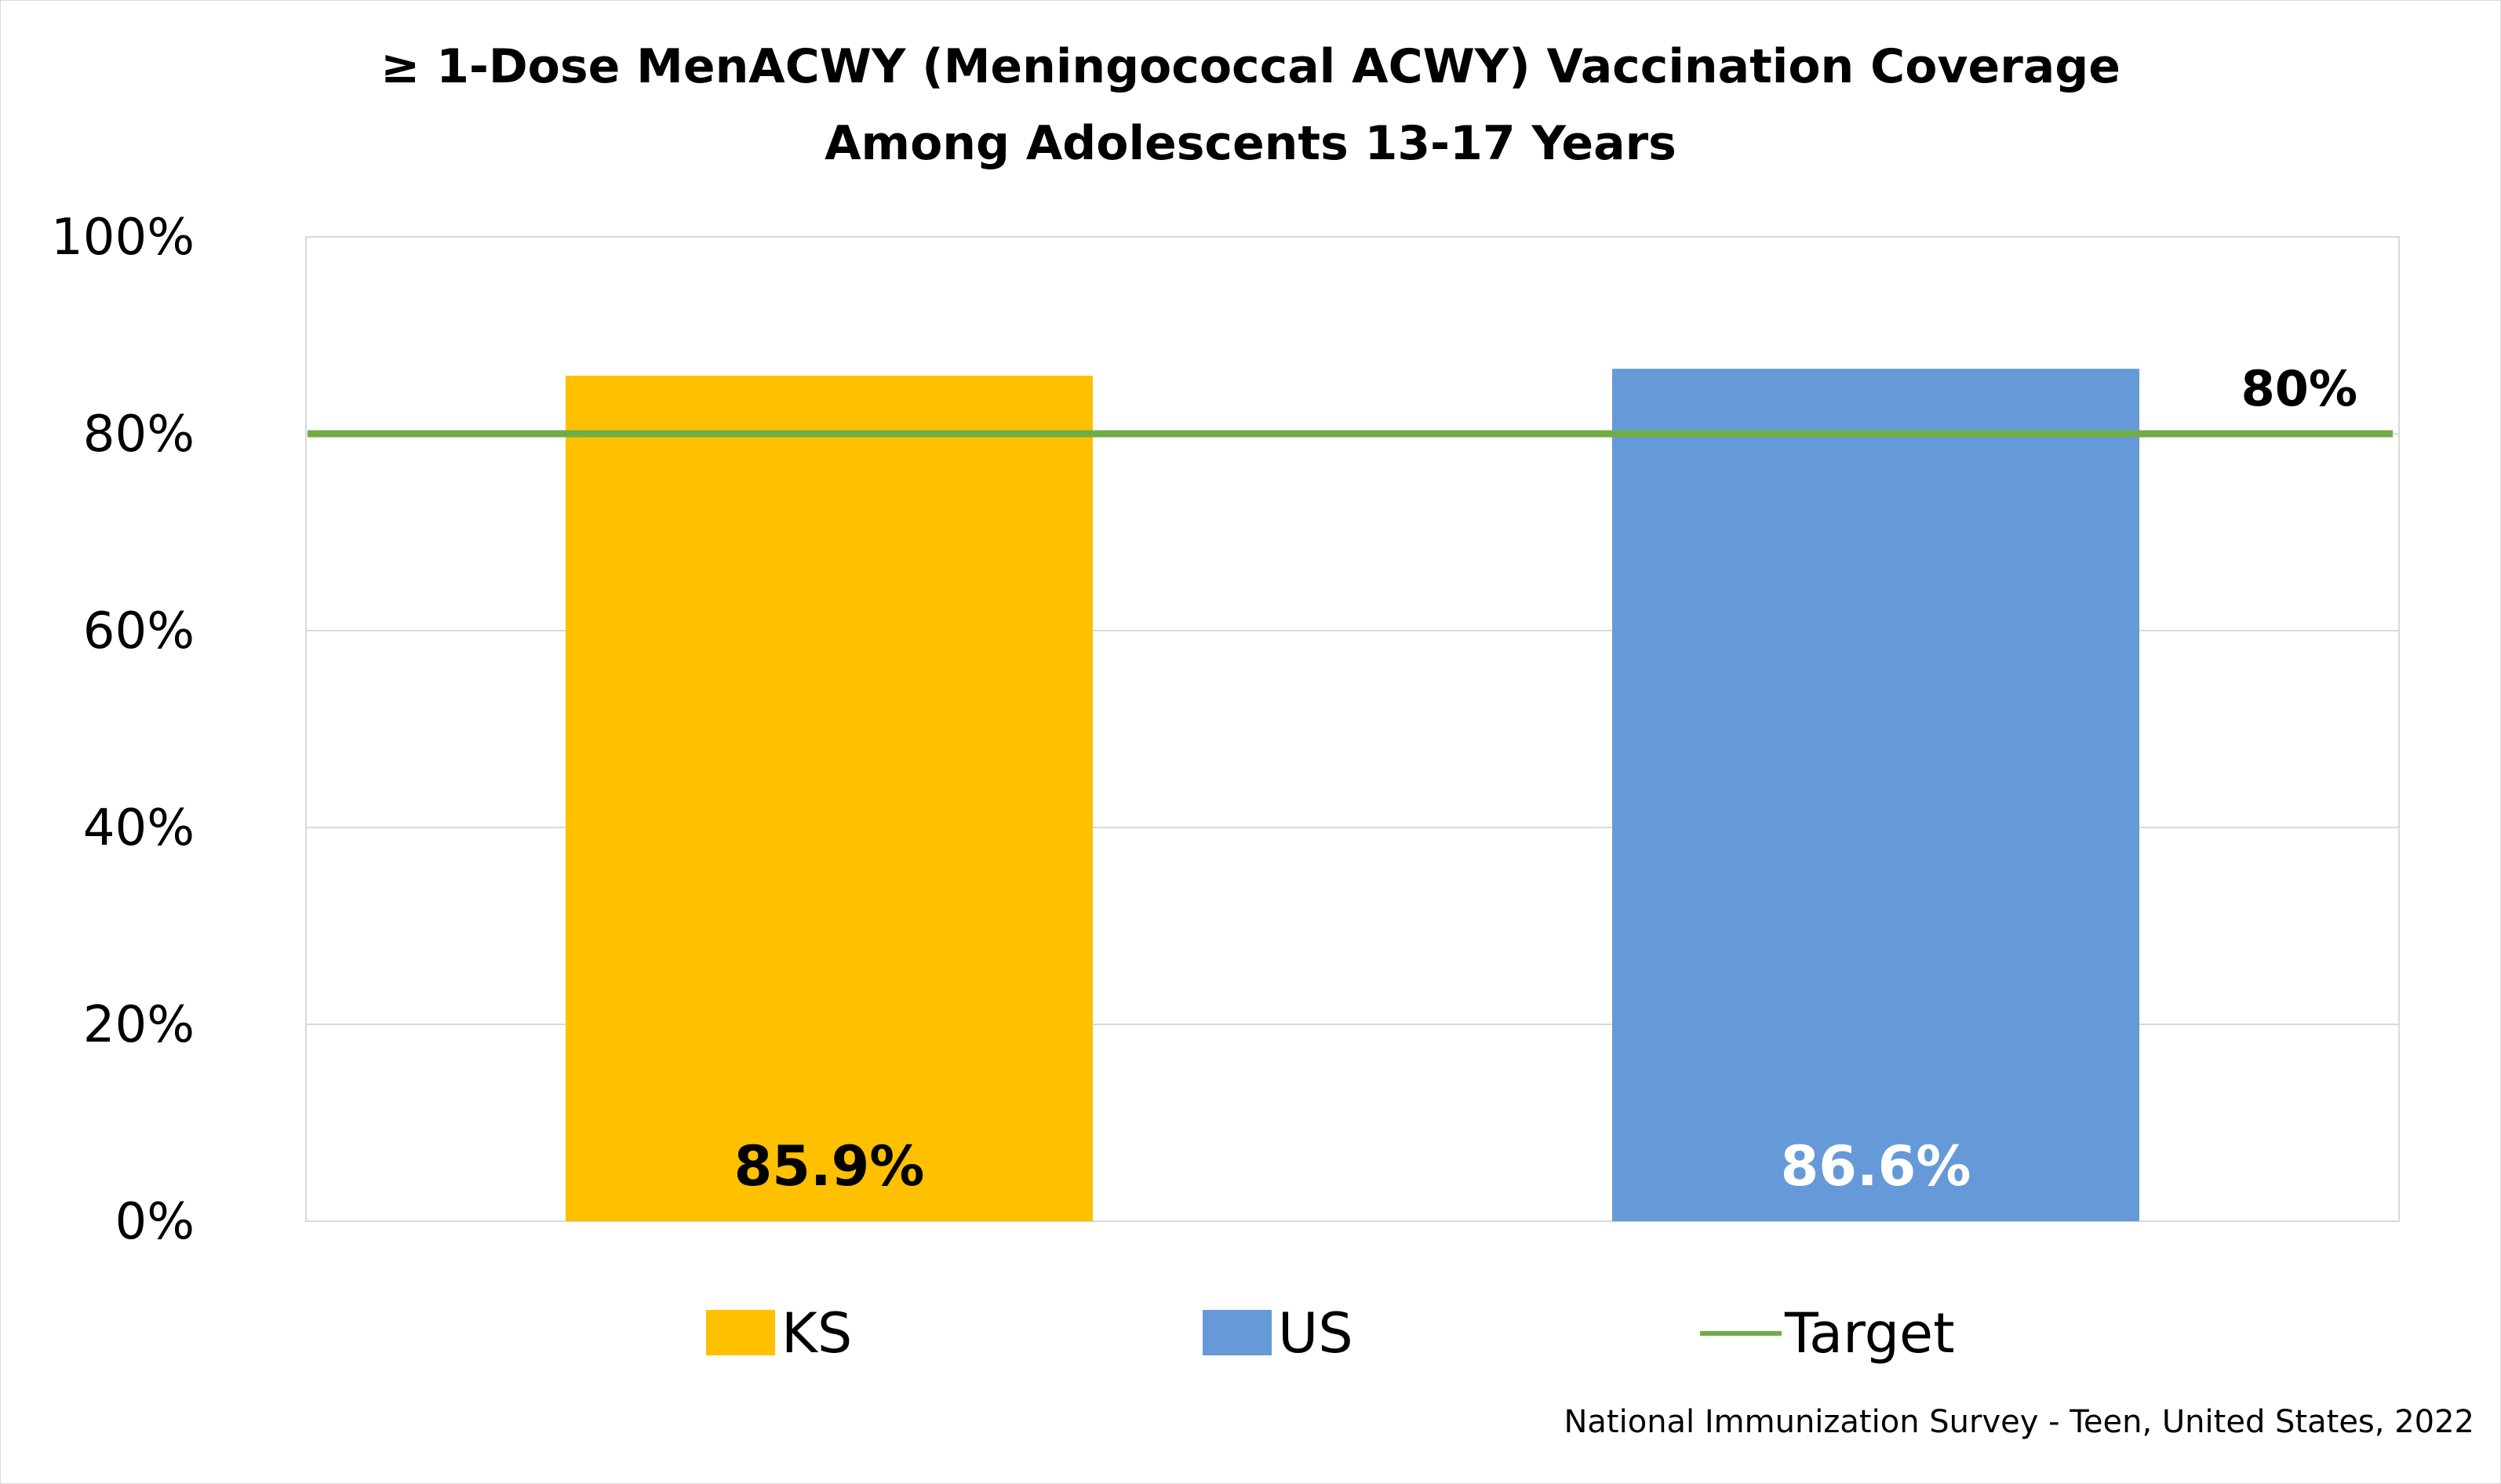 Image resolution: width=2501 pixels, height=1484 pixels. I want to click on data-label-us: 86.6%, so click(1876, 1166).